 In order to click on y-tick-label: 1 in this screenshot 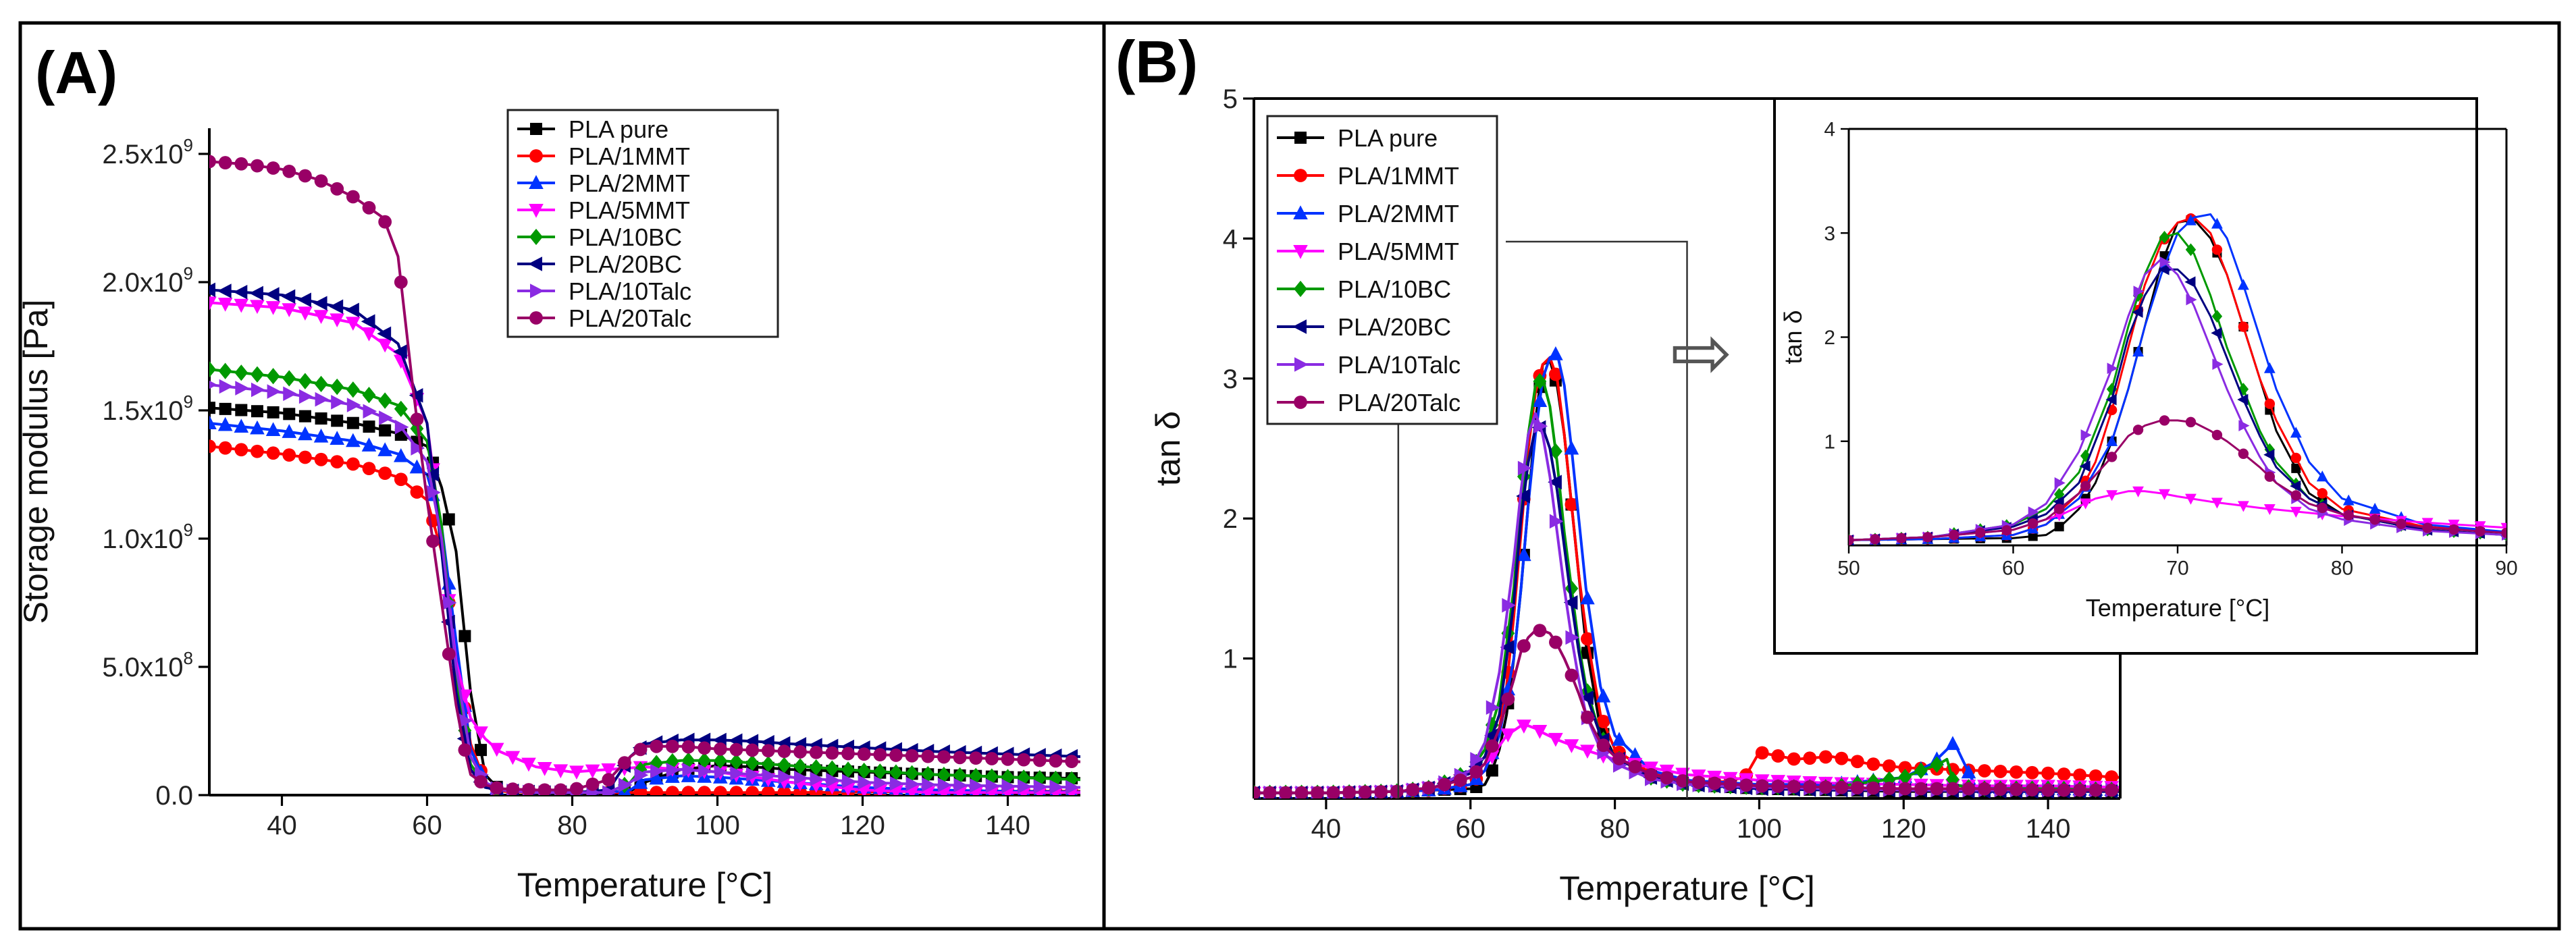, I will do `click(1230, 659)`.